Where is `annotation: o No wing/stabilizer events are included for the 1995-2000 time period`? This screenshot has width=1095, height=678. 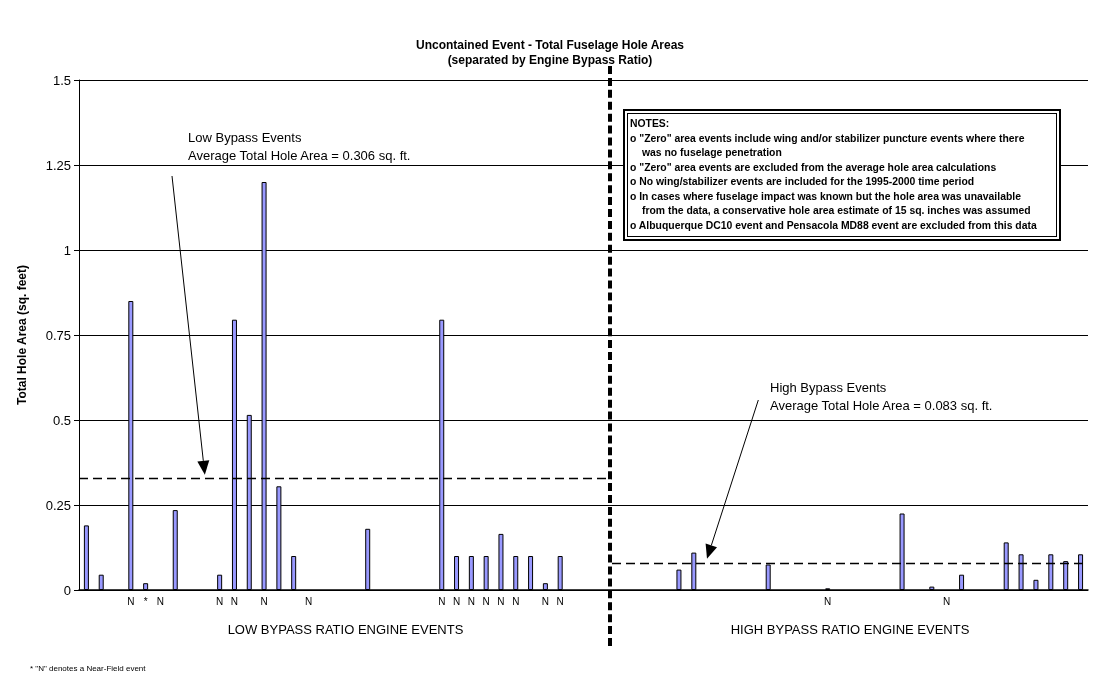
annotation: o No wing/stabilizer events are included for the 1995-2000 time period is located at coordinates (803, 182).